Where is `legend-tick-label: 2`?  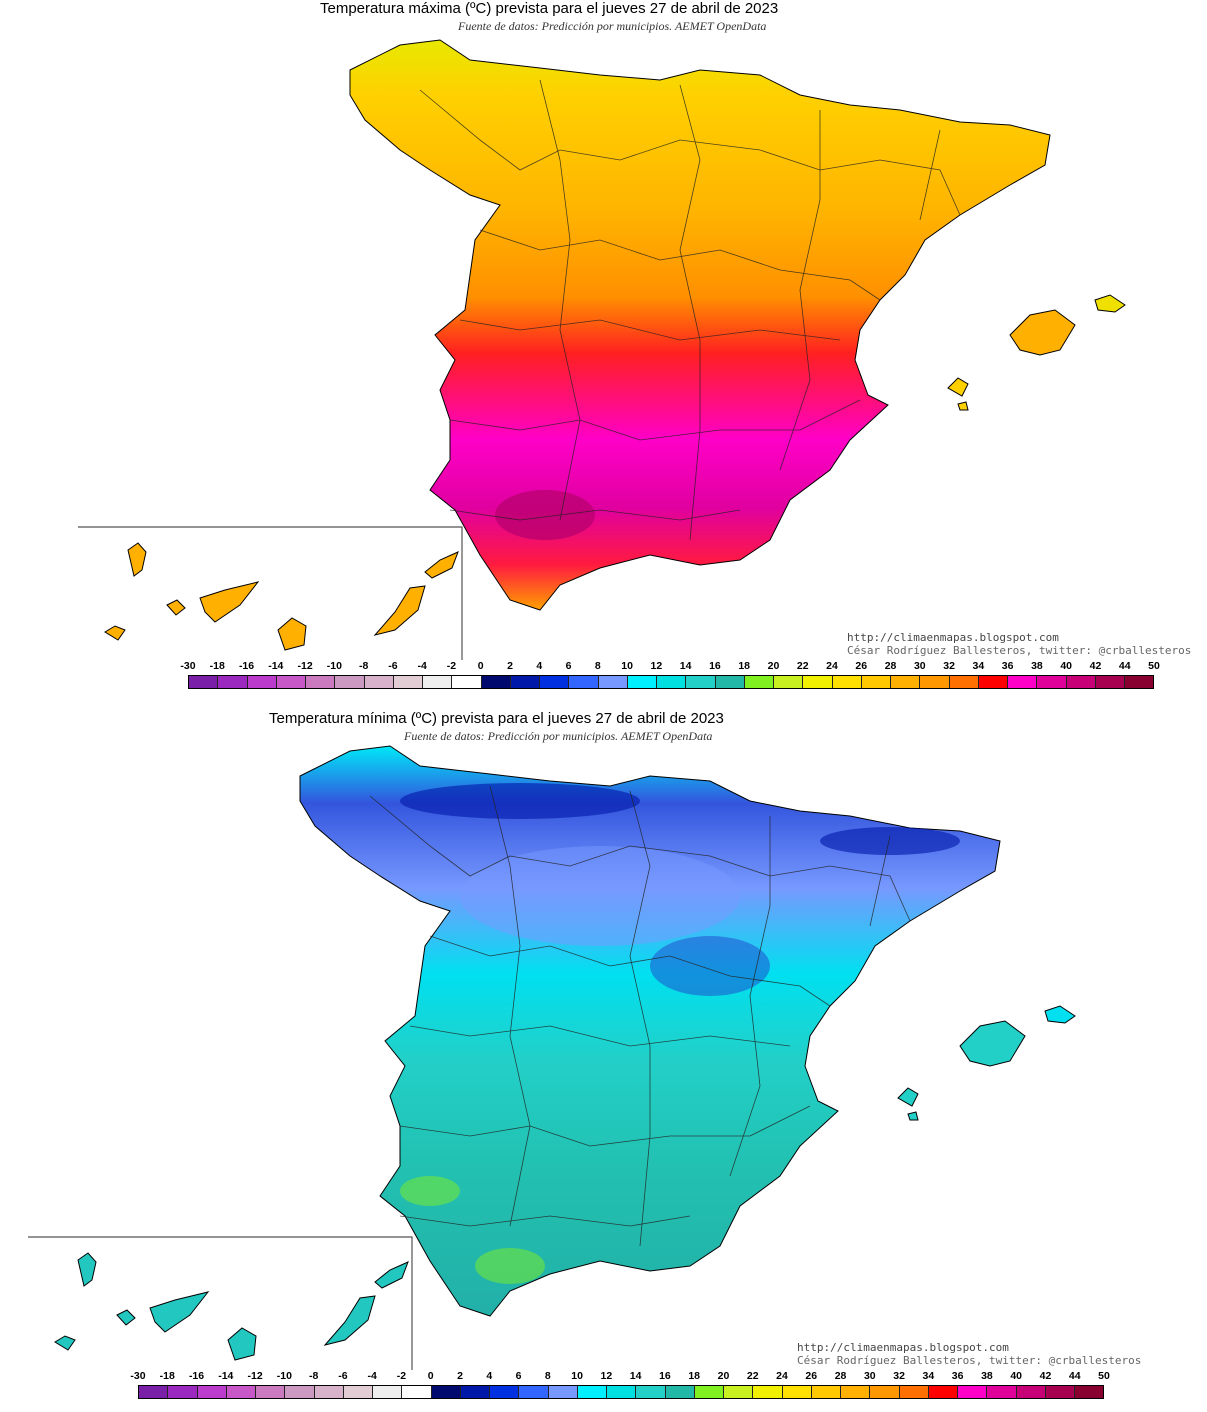 legend-tick-label: 2 is located at coordinates (460, 1376).